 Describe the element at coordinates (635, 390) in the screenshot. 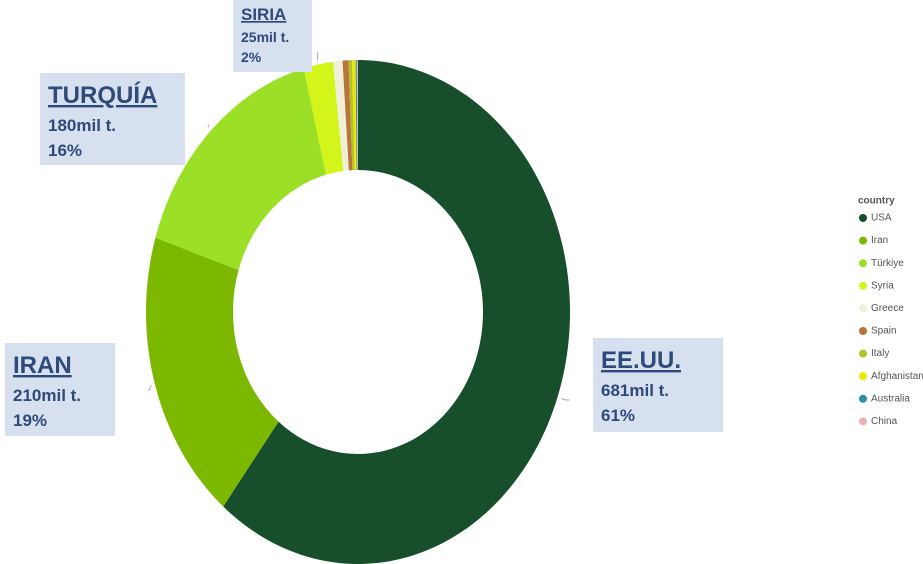

I see `callout-value: 681mil t.` at that location.